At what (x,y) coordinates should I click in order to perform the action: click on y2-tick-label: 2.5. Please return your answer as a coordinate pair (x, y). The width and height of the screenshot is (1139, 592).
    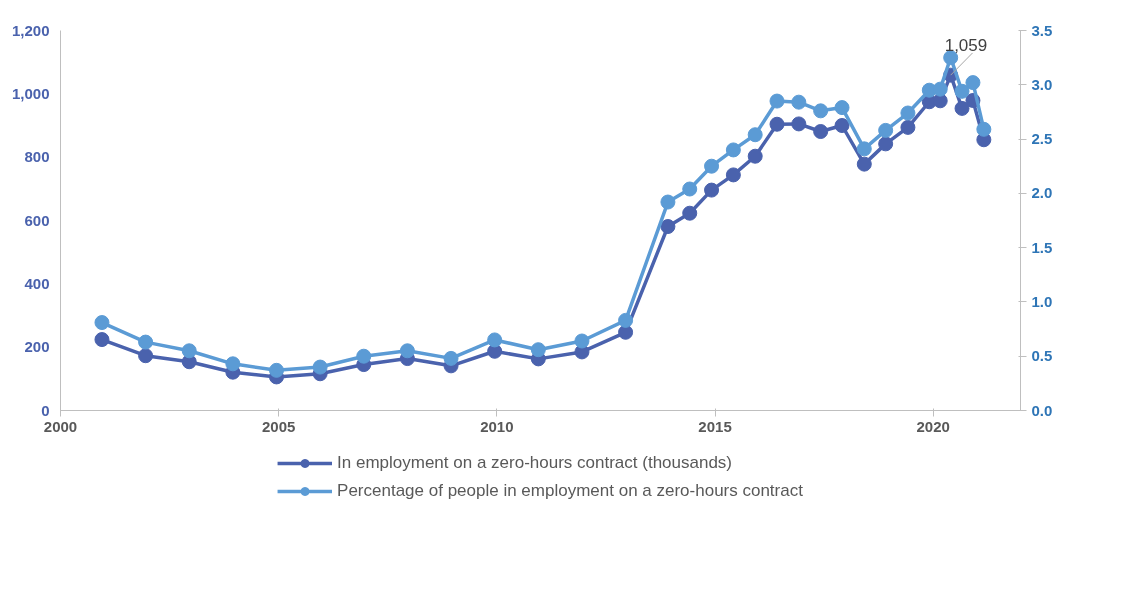
    Looking at the image, I should click on (1042, 139).